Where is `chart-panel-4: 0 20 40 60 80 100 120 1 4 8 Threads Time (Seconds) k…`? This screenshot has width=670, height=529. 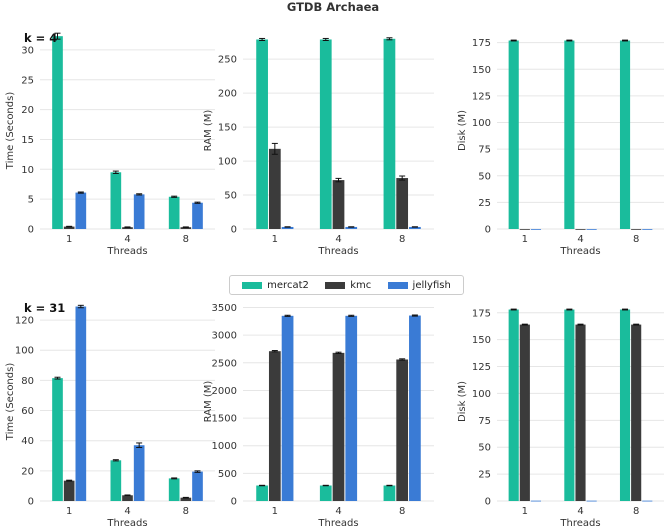
chart-panel-4: 0 20 40 60 80 100 120 1 4 8 Threads Time (Seconds) k… is located at coordinates (110, 415).